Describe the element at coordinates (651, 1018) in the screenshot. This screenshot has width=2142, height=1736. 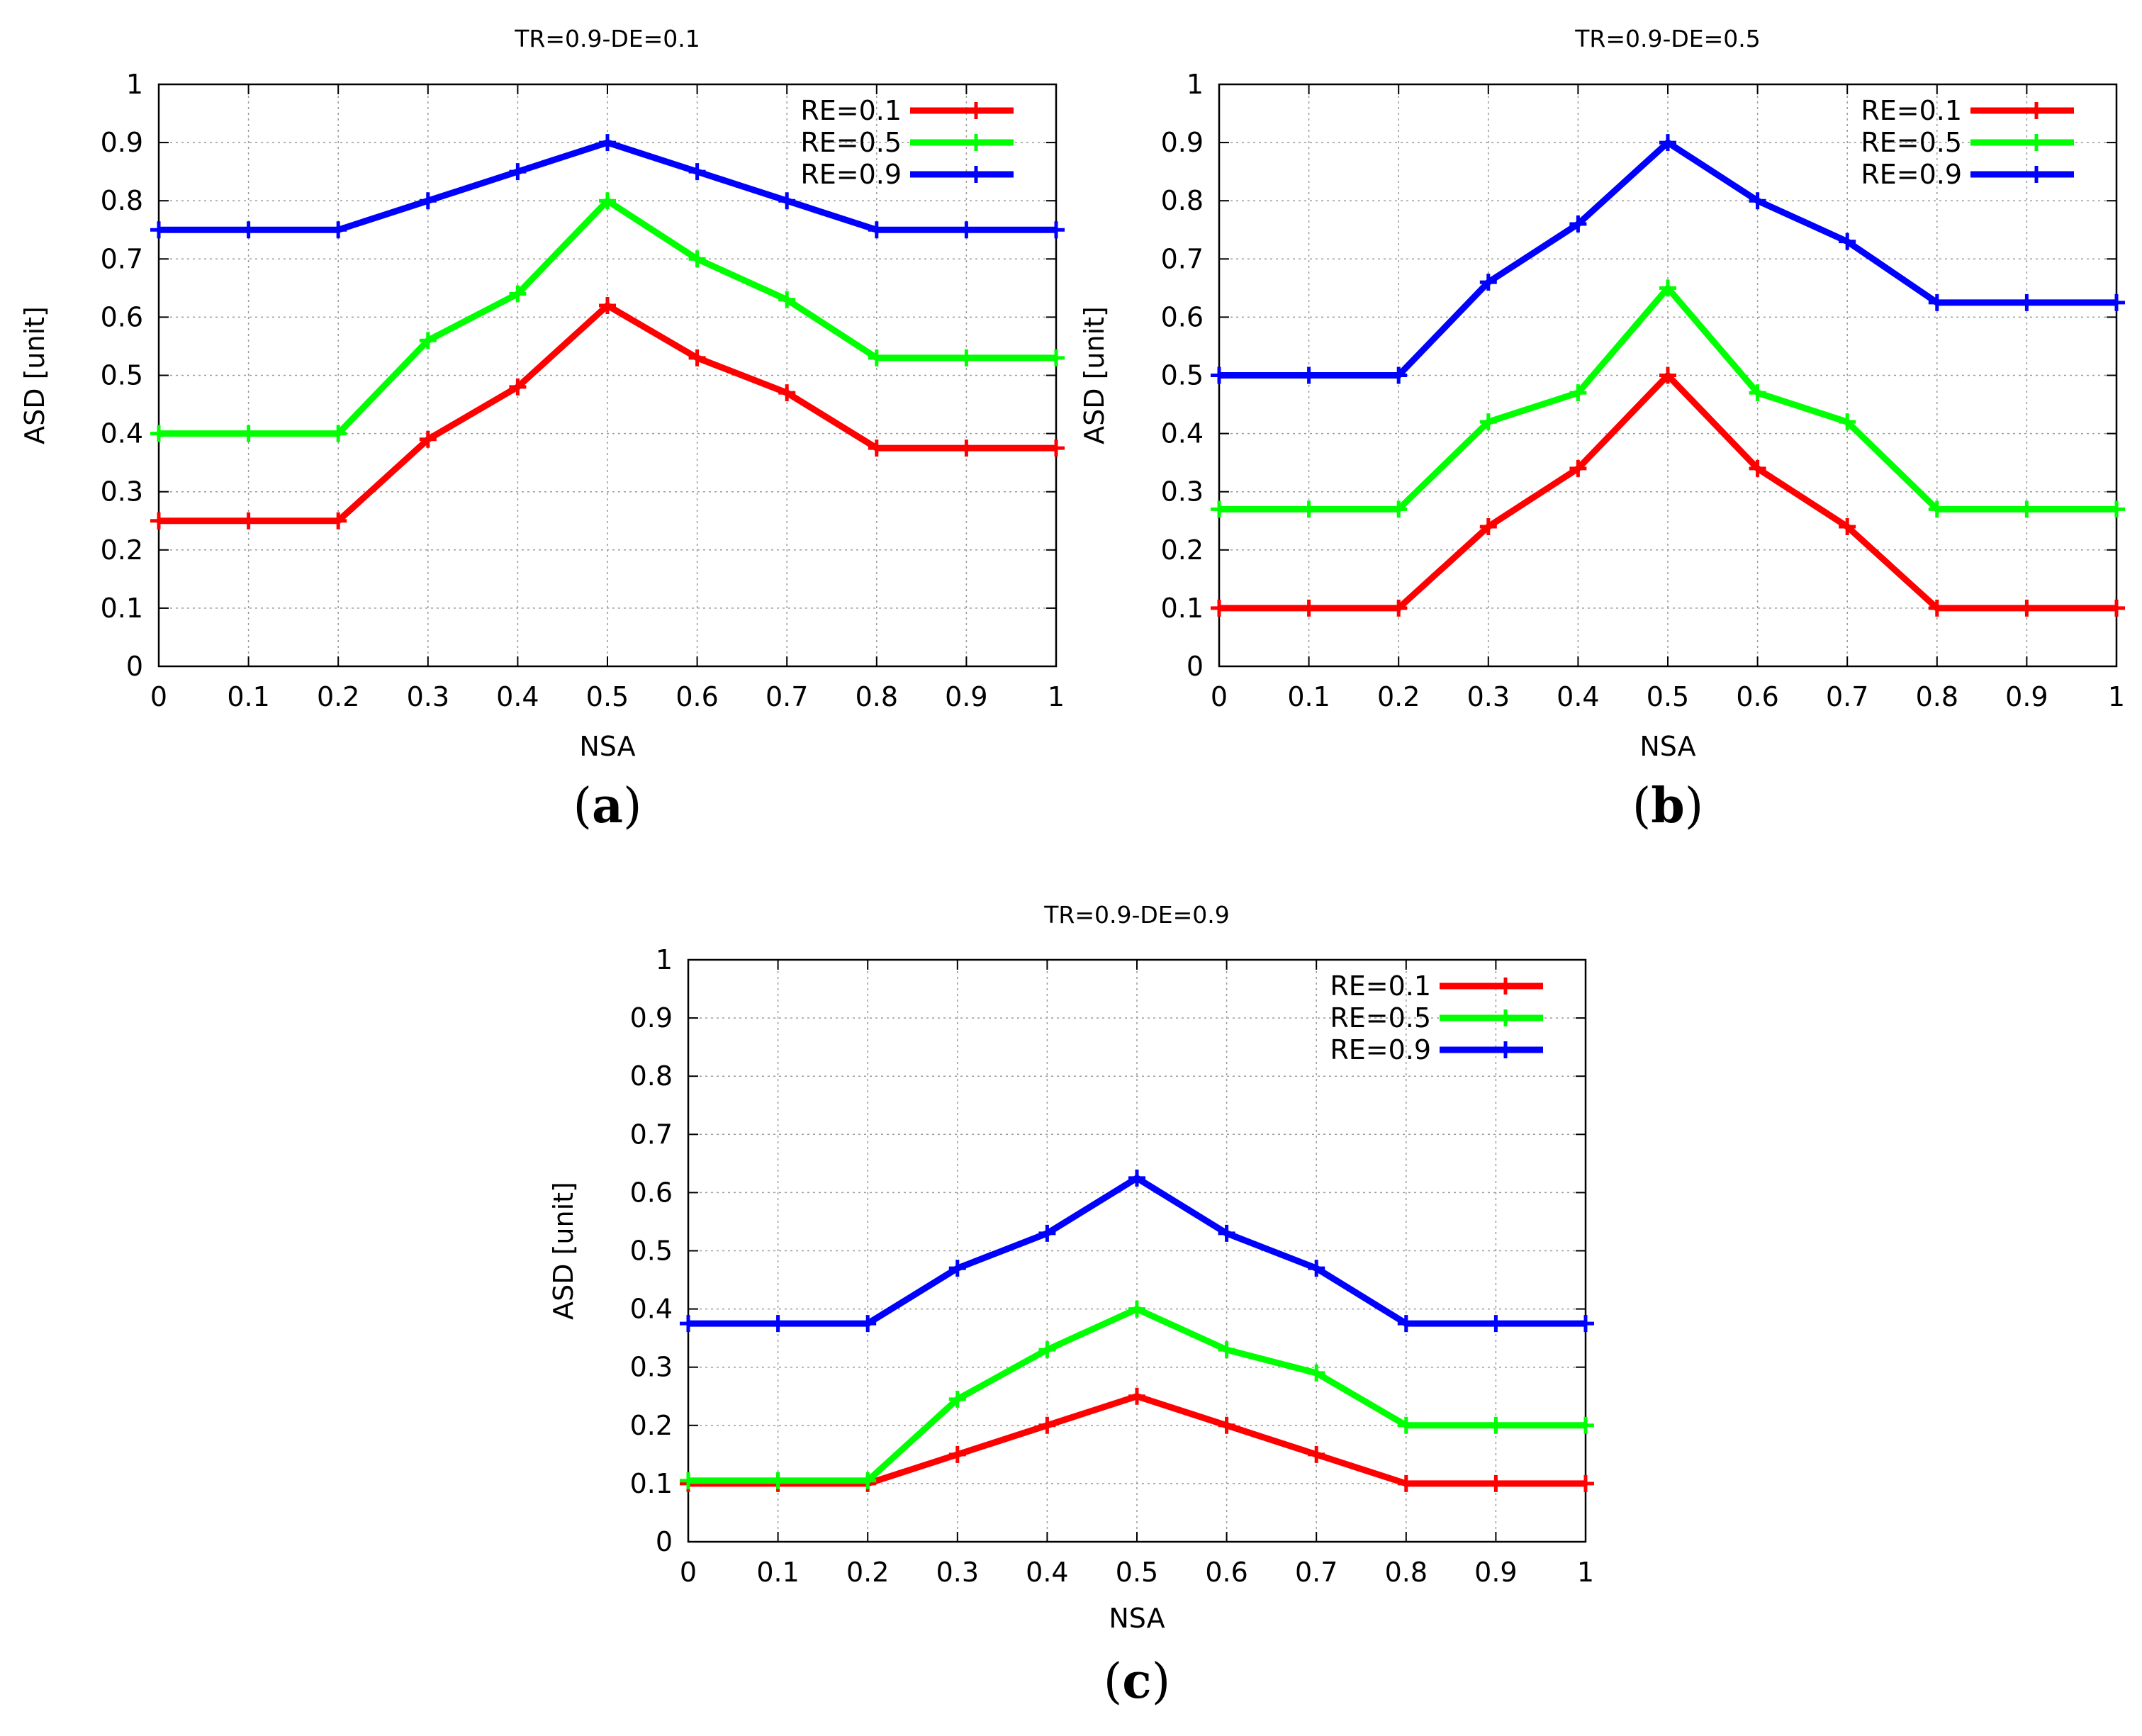
I see `y-tick-label: 0.9` at that location.